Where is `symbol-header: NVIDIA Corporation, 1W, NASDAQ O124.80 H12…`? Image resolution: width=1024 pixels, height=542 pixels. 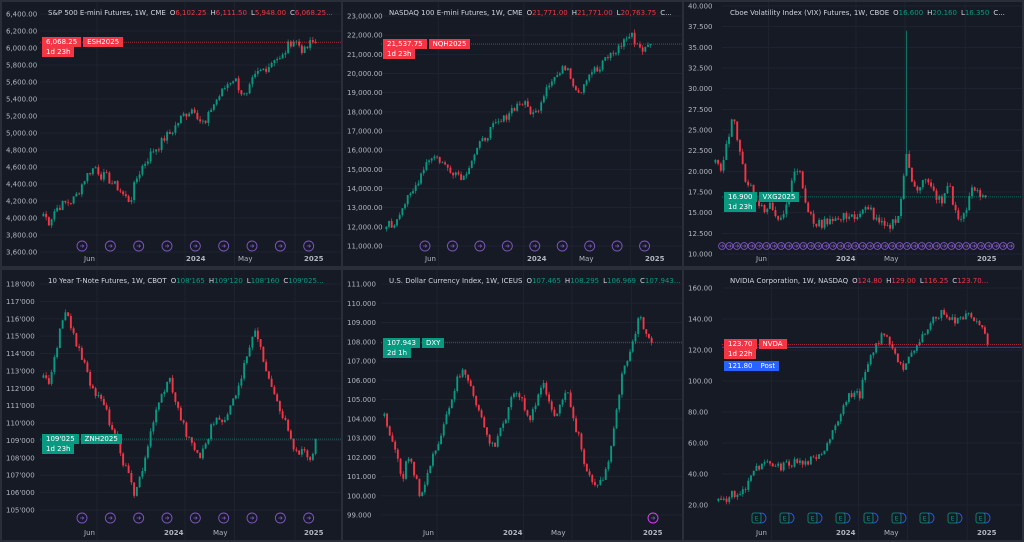 symbol-header: NVIDIA Corporation, 1W, NASDAQ O124.80 H12… is located at coordinates (859, 281).